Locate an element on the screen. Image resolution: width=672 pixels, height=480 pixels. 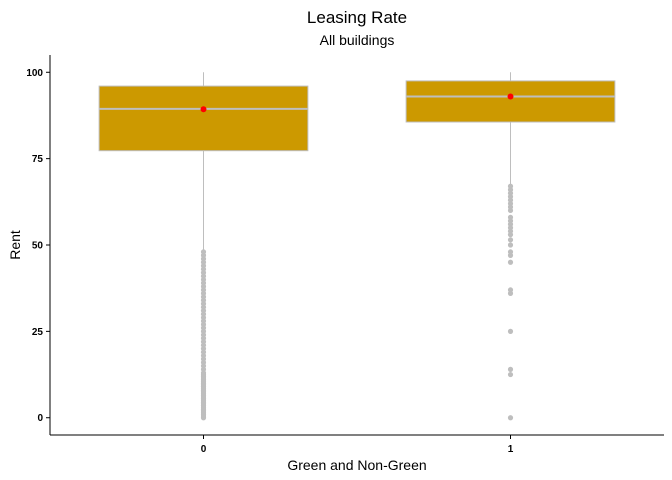
y-tick-label: 0 is located at coordinates (40, 418).